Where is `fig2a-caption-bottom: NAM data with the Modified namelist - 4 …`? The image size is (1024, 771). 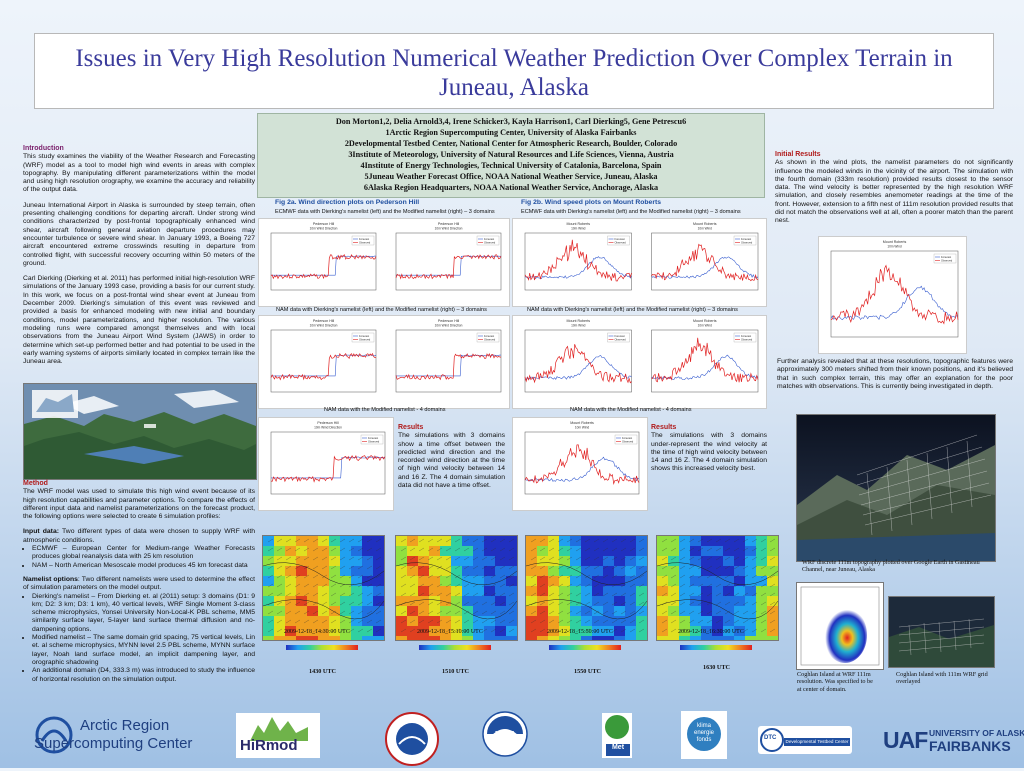 fig2a-caption-bottom: NAM data with the Modified namelist - 4 … is located at coordinates (385, 410).